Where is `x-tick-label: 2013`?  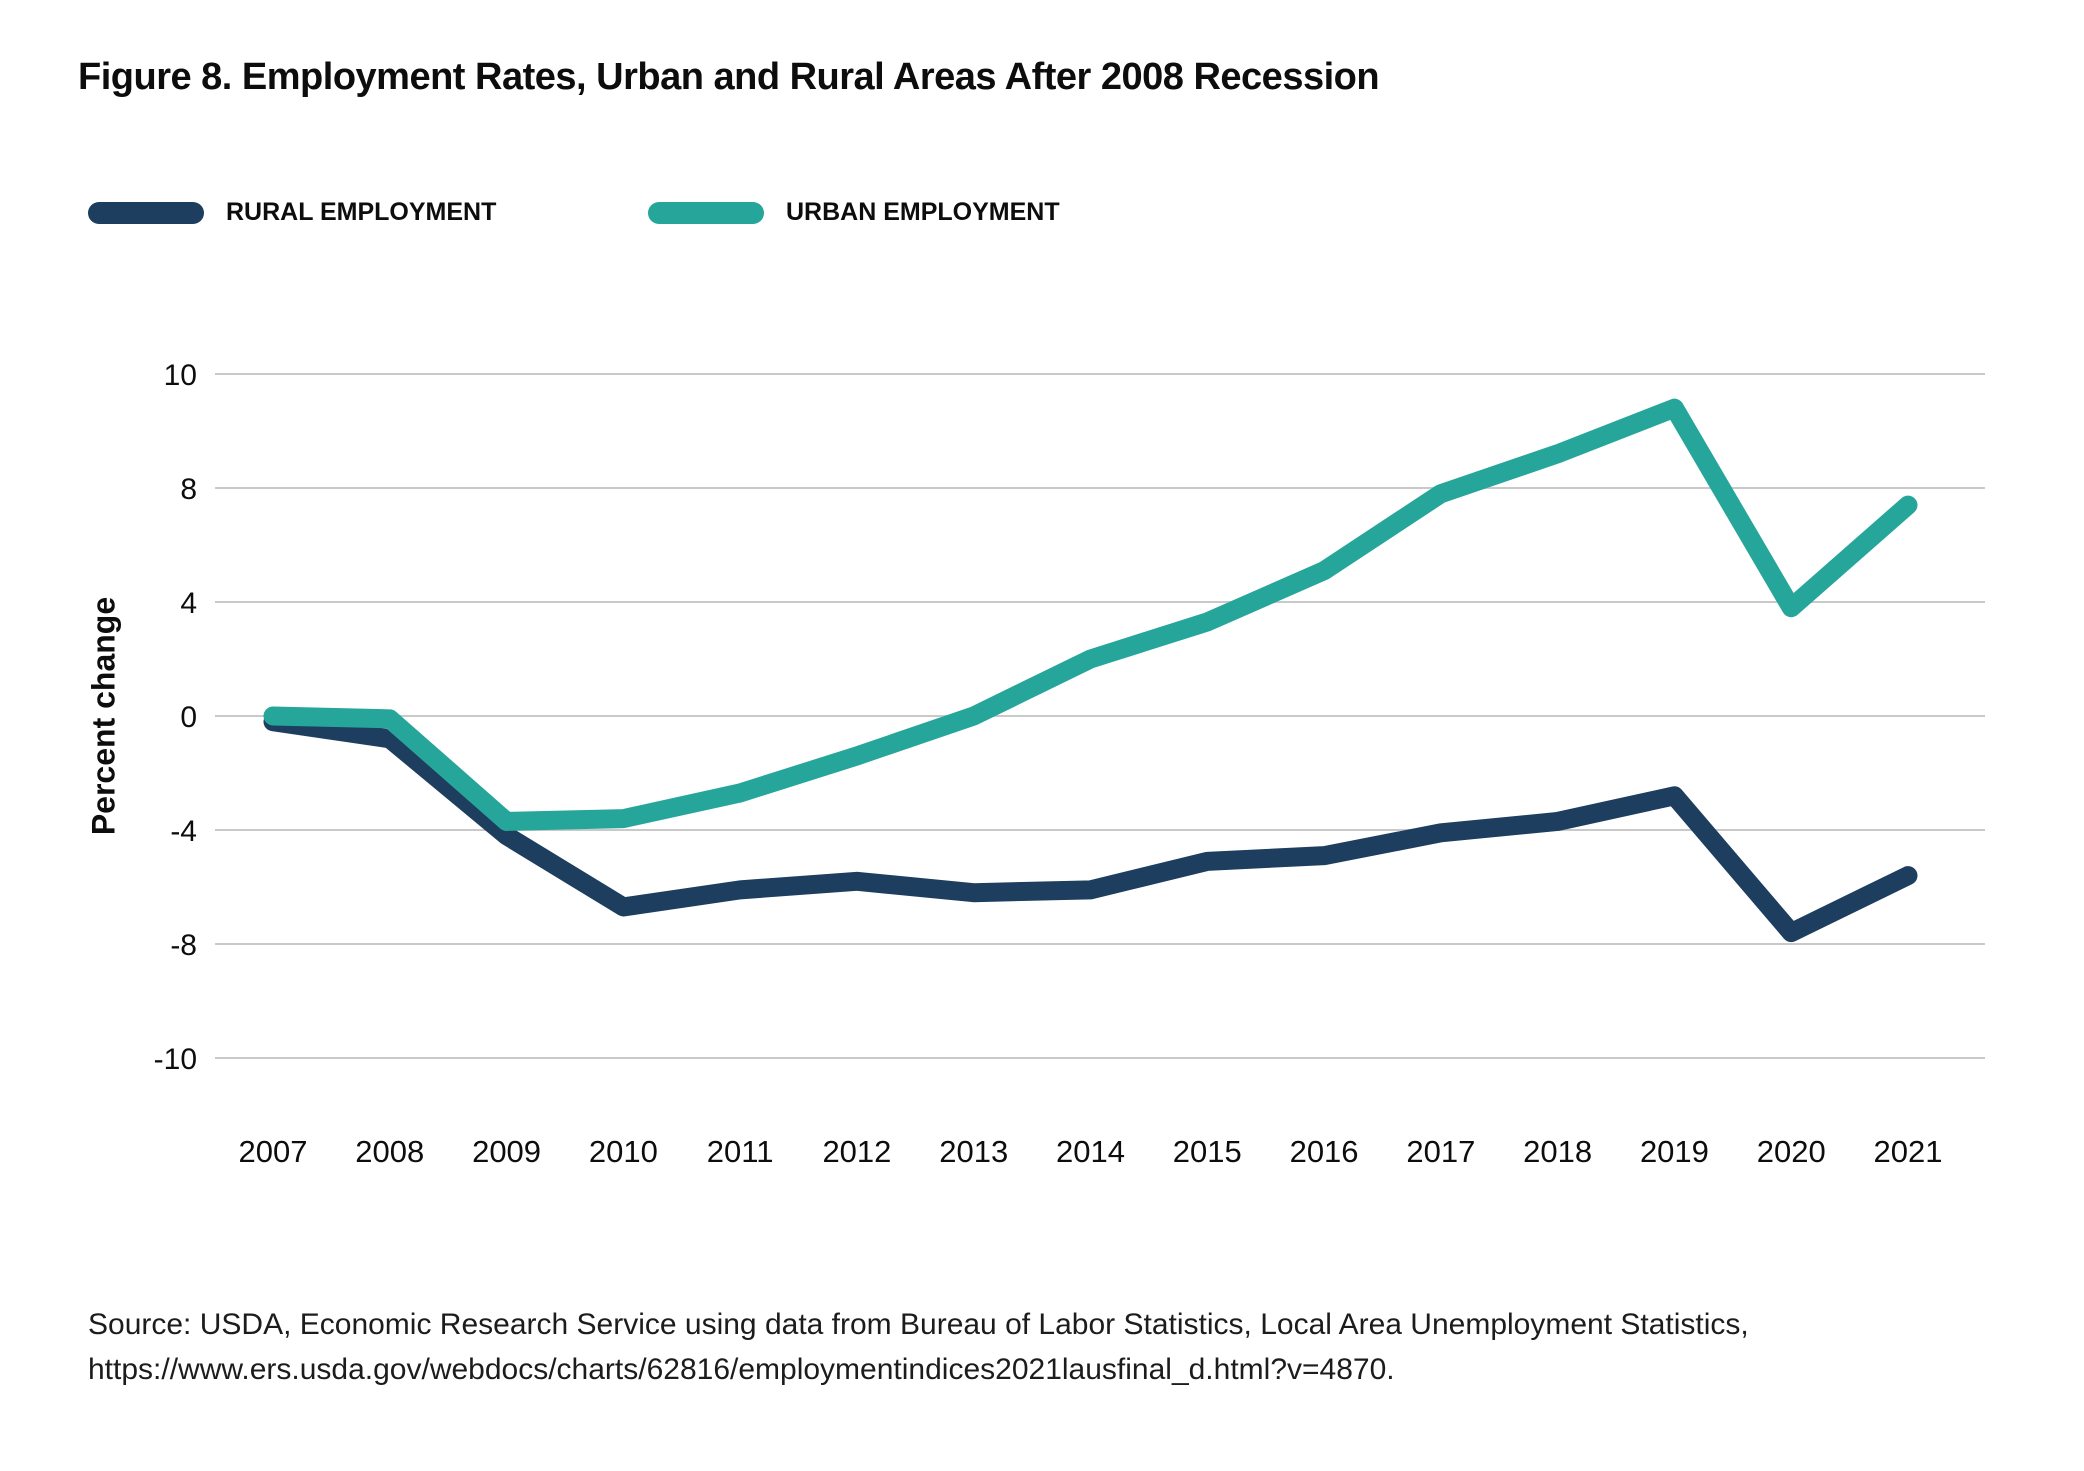
x-tick-label: 2013 is located at coordinates (973, 1151).